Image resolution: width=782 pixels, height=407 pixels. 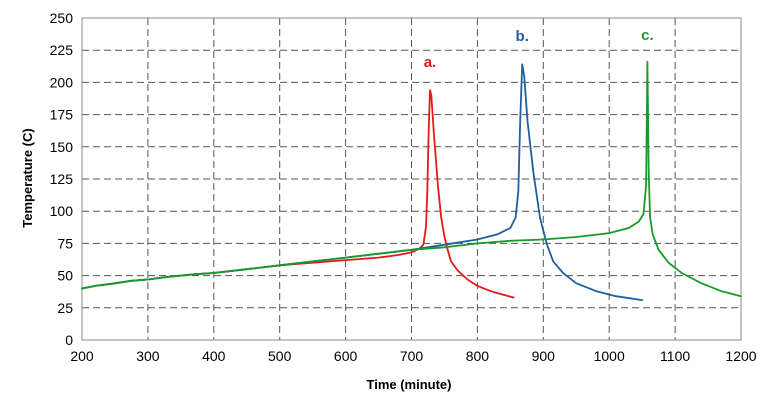 What do you see at coordinates (65, 308) in the screenshot?
I see `y-tick-label: 25` at bounding box center [65, 308].